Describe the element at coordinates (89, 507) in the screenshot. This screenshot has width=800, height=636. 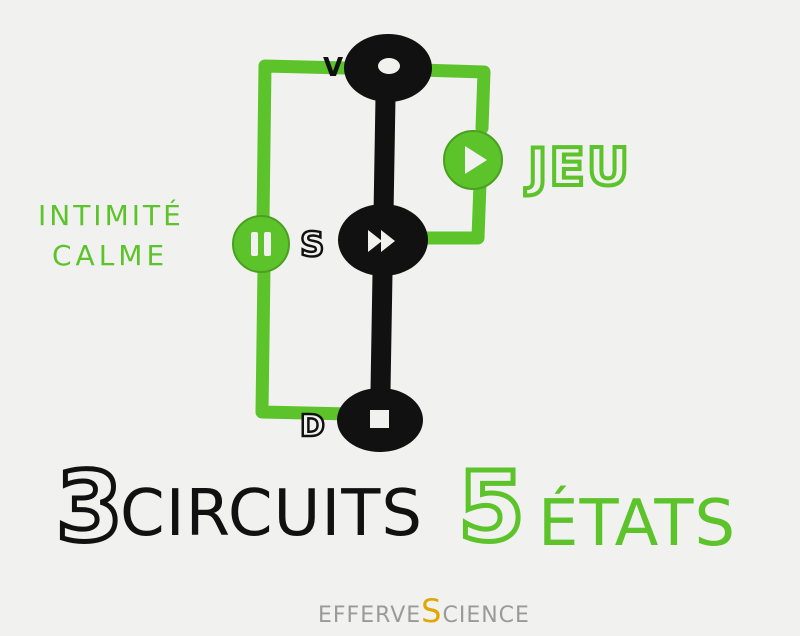
I see `headline-left-number: 3` at that location.